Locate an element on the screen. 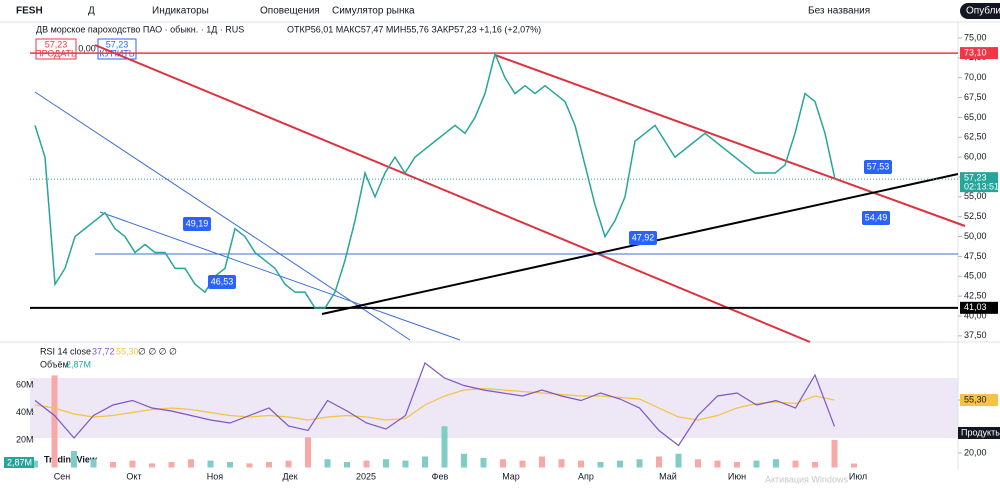 The image size is (1000, 489). time-tick-label: Май is located at coordinates (668, 476).